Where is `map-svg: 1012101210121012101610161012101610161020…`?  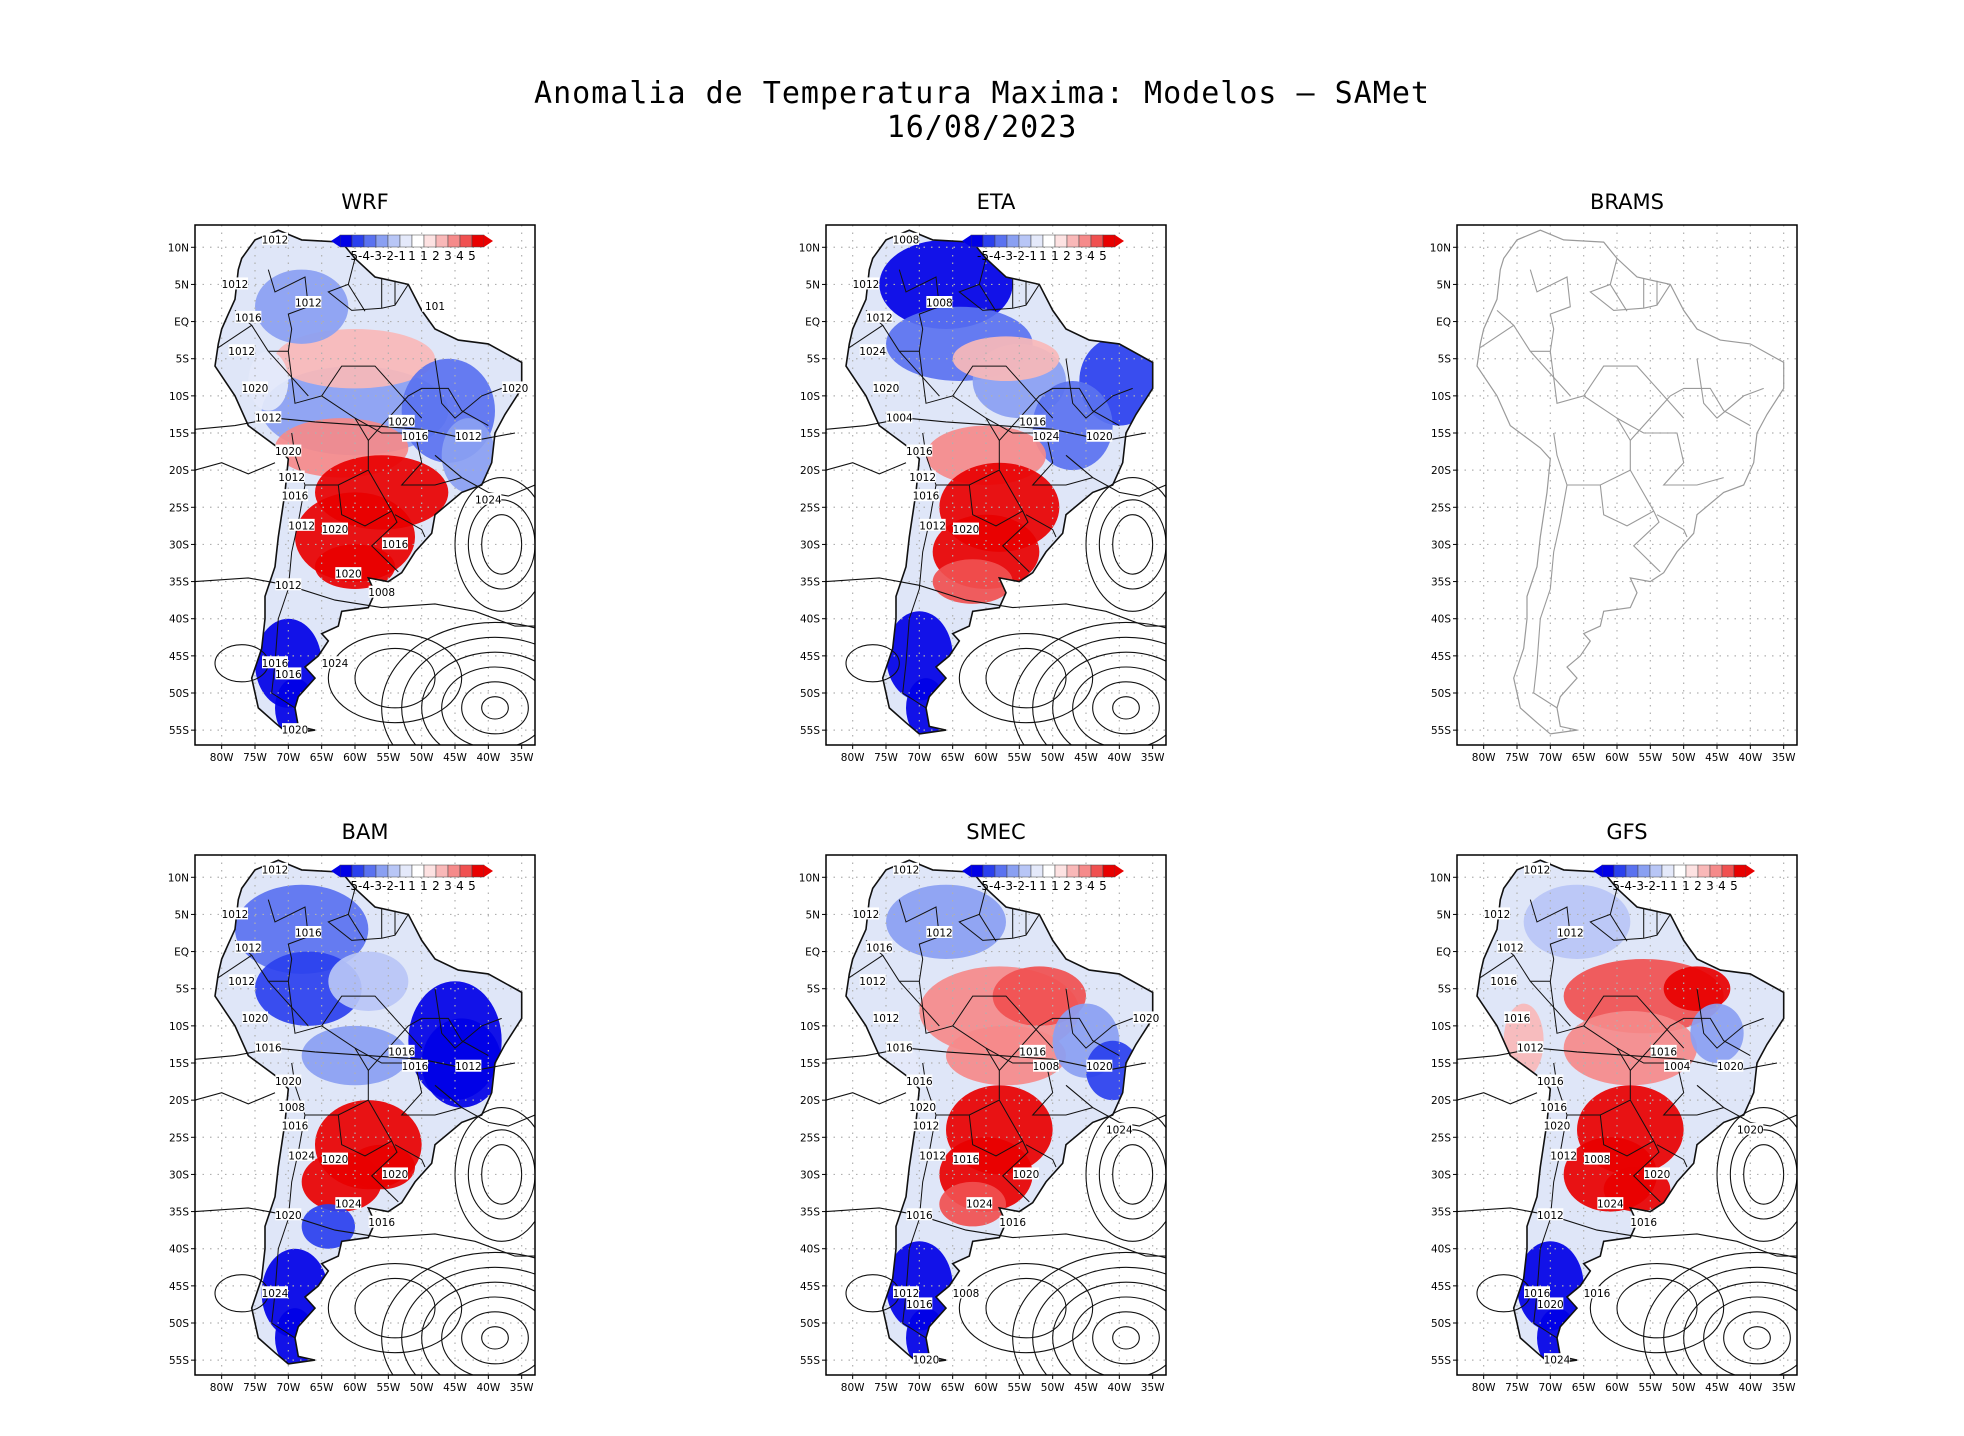
map-svg: 1012101210121012101610161012101610161020… is located at coordinates (1614, 1124).